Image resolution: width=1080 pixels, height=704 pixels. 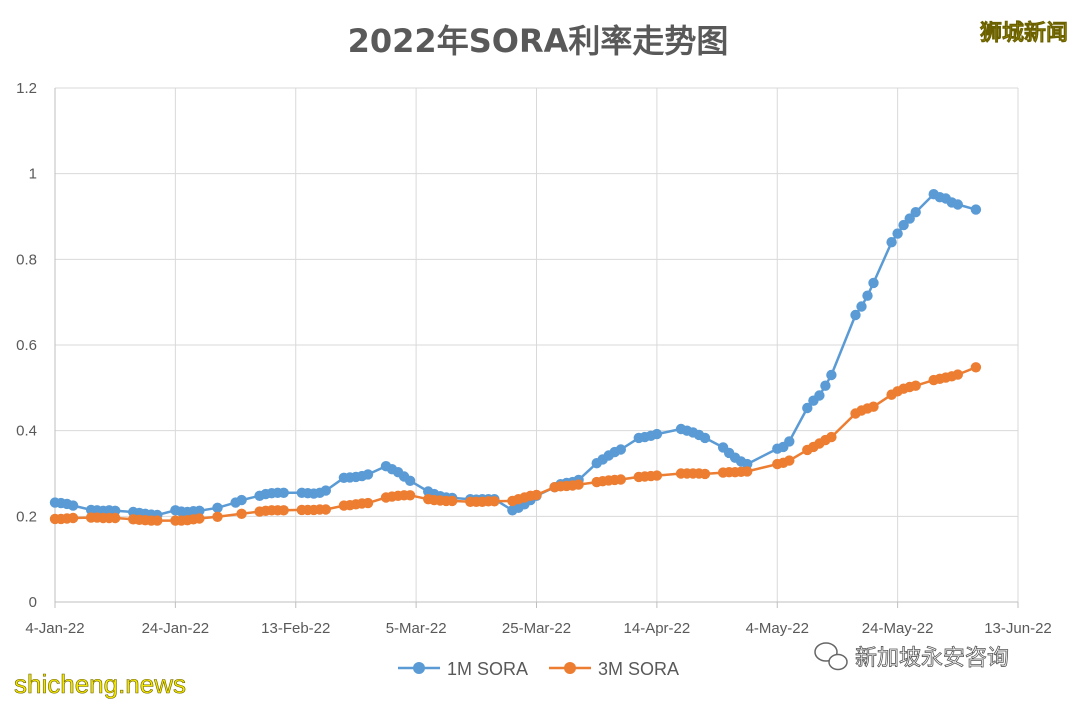 I want to click on watermark-wechat: 新加坡永安咨询, so click(x=911, y=656).